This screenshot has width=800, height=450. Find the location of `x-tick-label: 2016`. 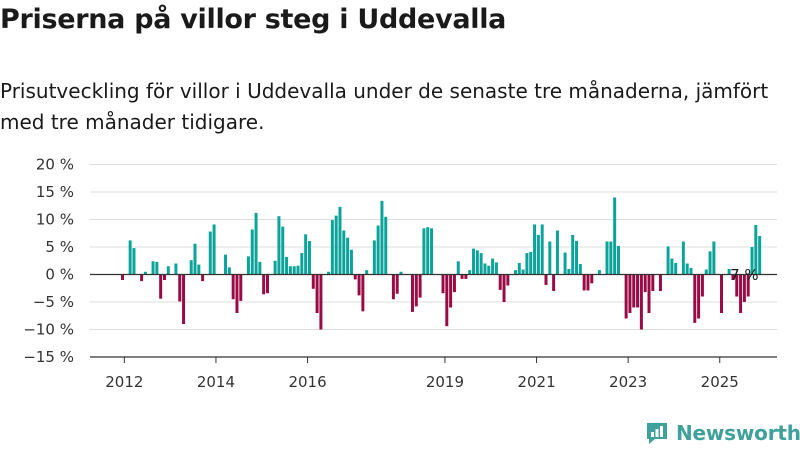

x-tick-label: 2016 is located at coordinates (307, 382).